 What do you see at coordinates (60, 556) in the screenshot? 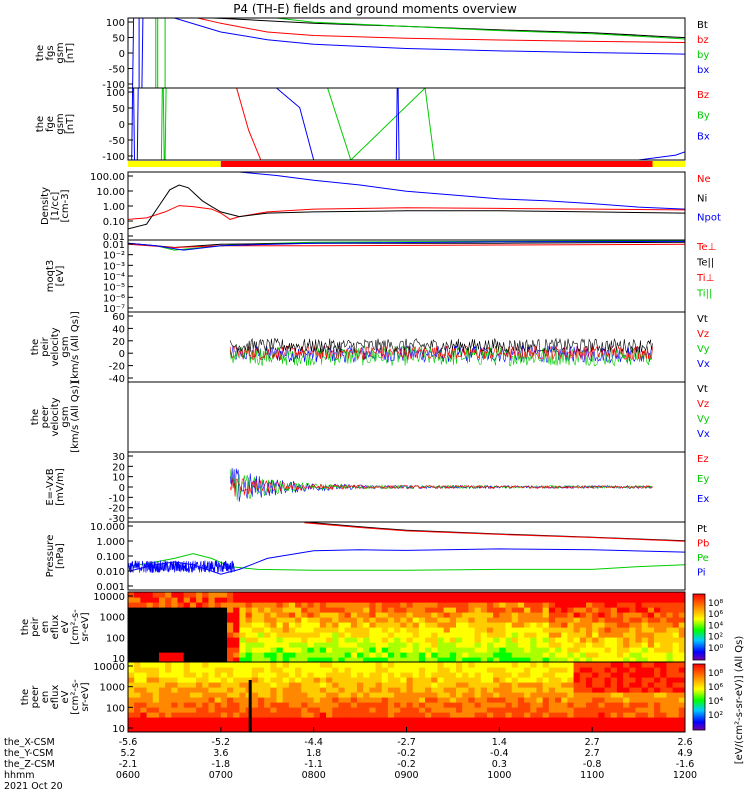
I see `y-axis-label: [nPa]` at bounding box center [60, 556].